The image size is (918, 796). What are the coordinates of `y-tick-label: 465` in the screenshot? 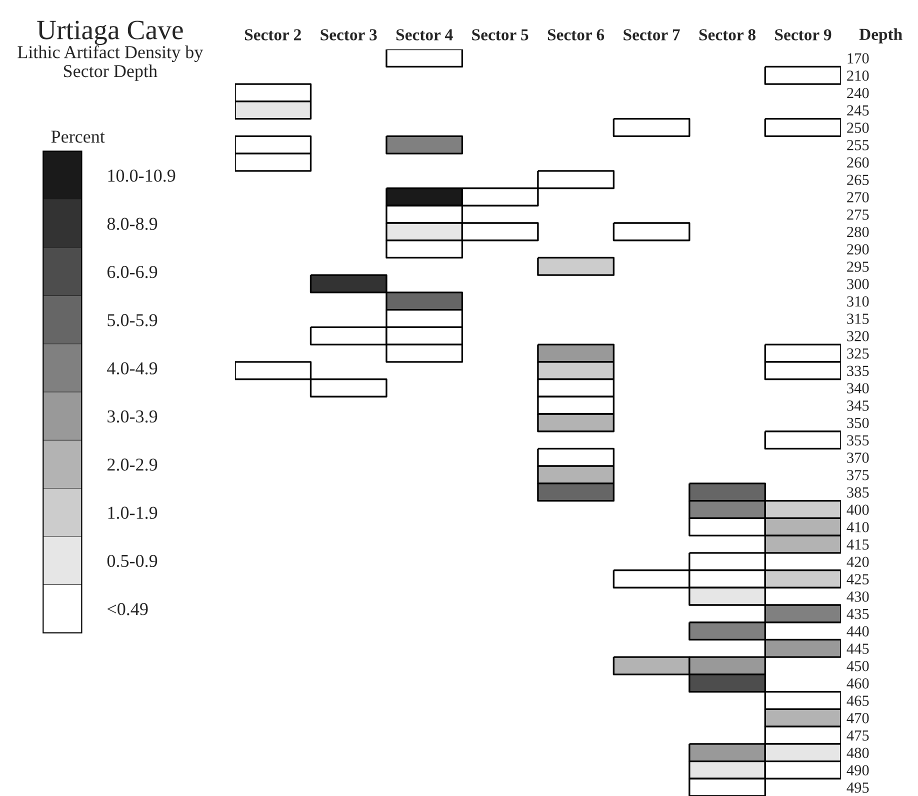 It's located at (857, 701).